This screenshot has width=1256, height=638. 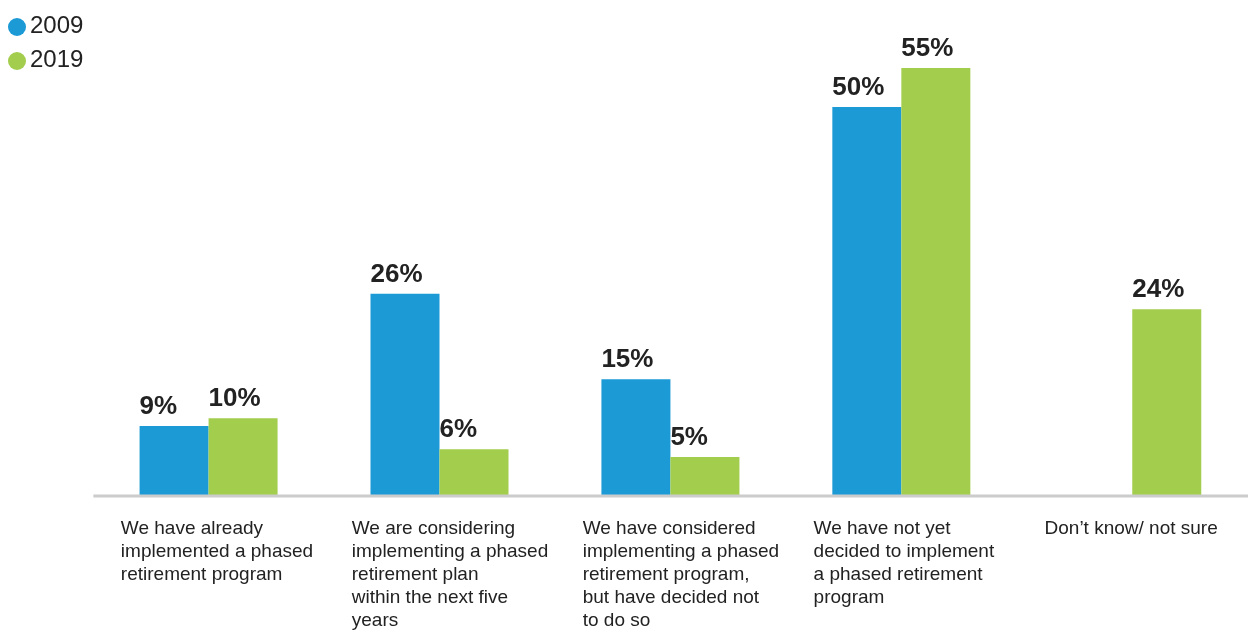 I want to click on x-tick-label: Don’t know/ not sure, so click(x=1131, y=527).